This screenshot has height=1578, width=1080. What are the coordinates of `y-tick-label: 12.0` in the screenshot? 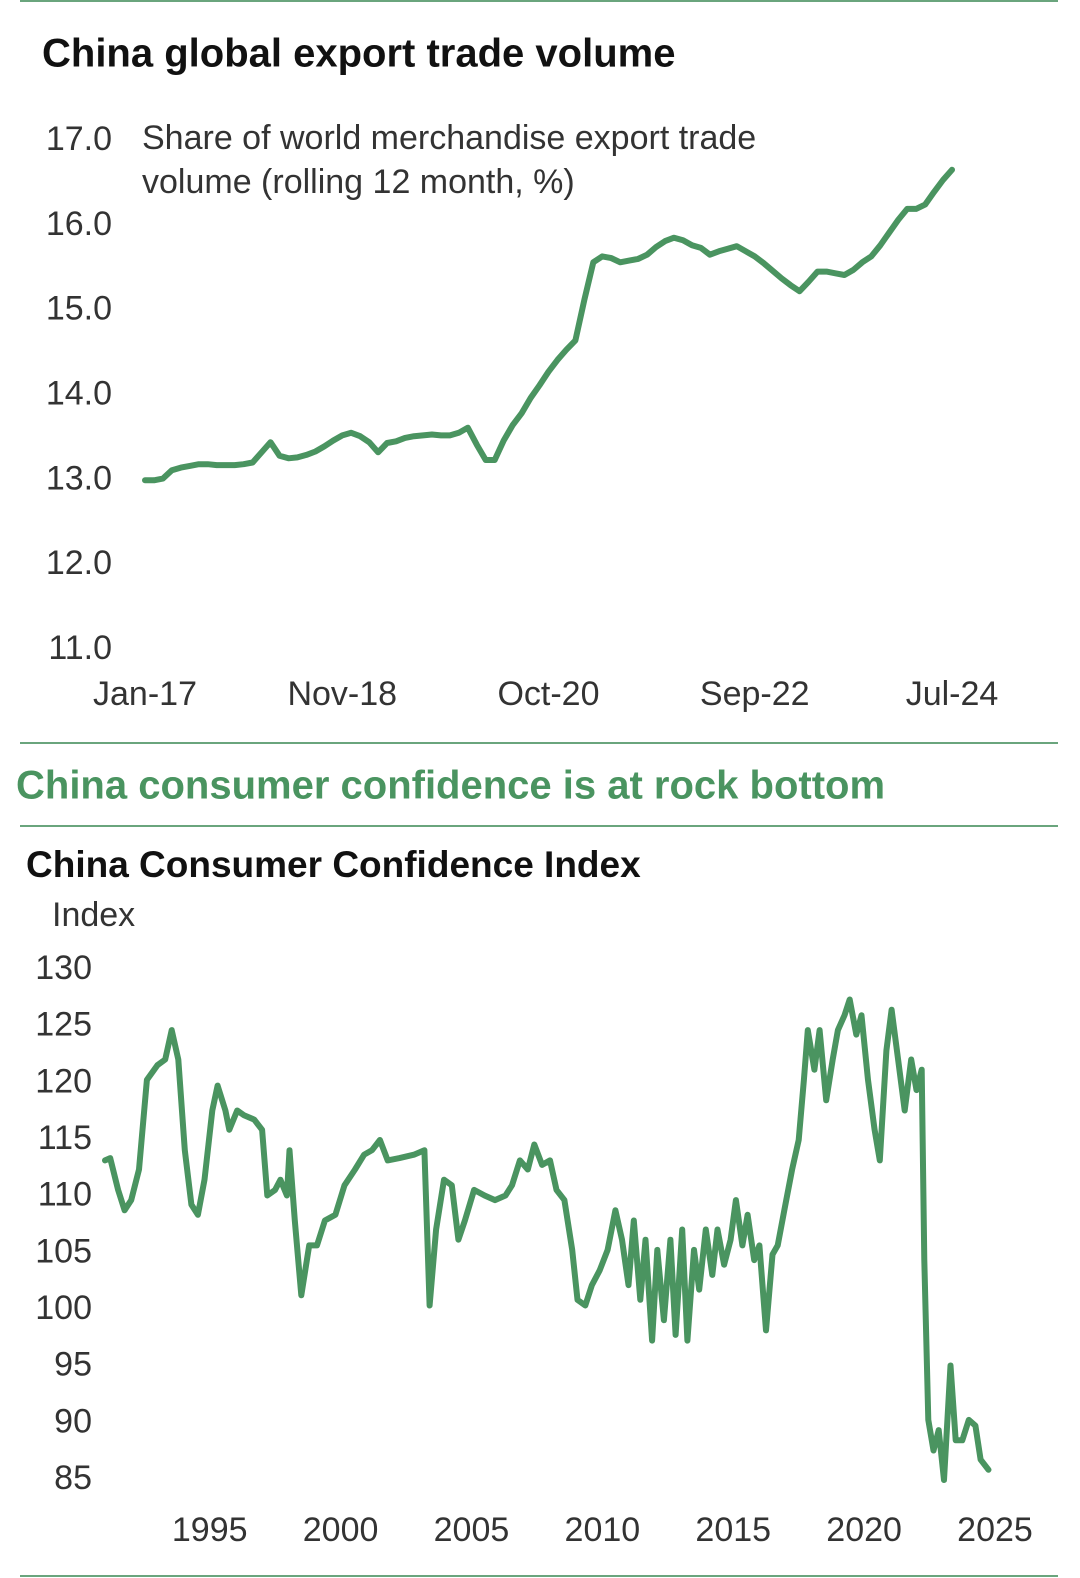 It's located at (79, 563).